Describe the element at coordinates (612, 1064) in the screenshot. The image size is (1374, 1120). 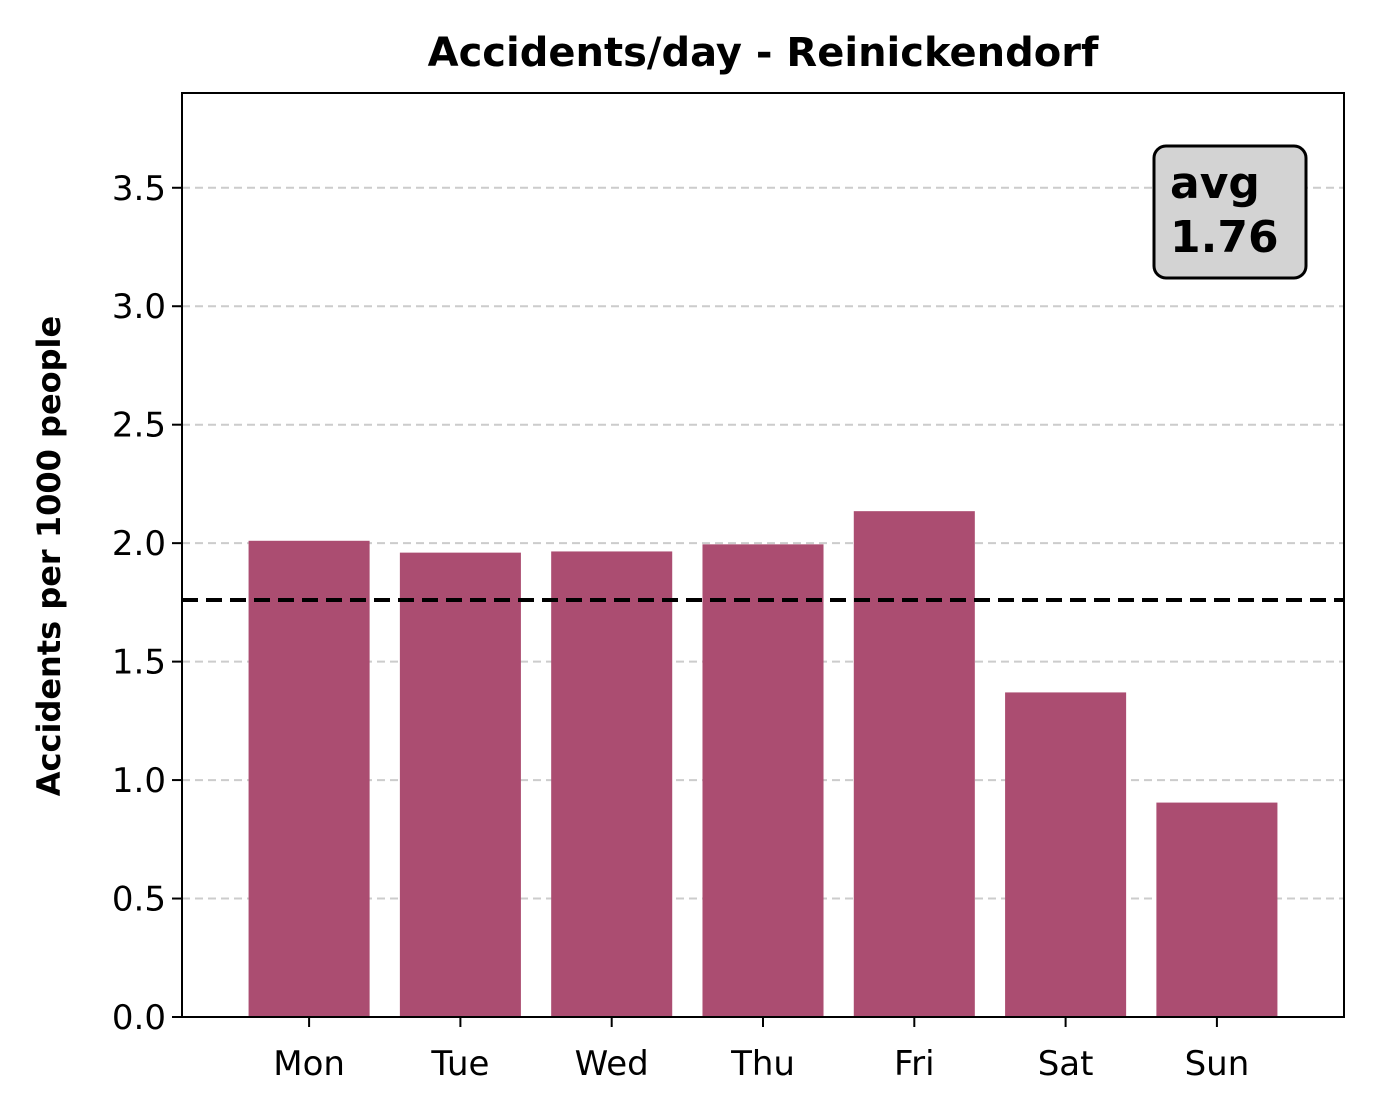
I see `x-tick-label-wed: Wed` at that location.